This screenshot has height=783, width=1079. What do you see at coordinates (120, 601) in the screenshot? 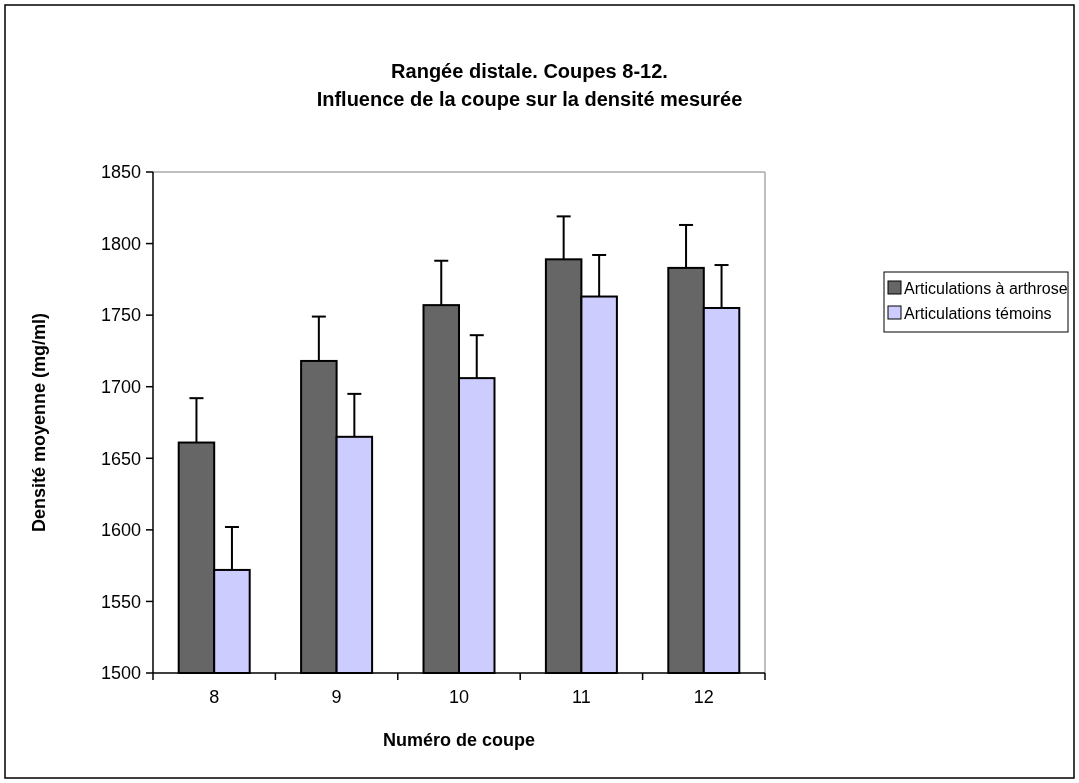
I see `y-tick-label: 1550` at bounding box center [120, 601].